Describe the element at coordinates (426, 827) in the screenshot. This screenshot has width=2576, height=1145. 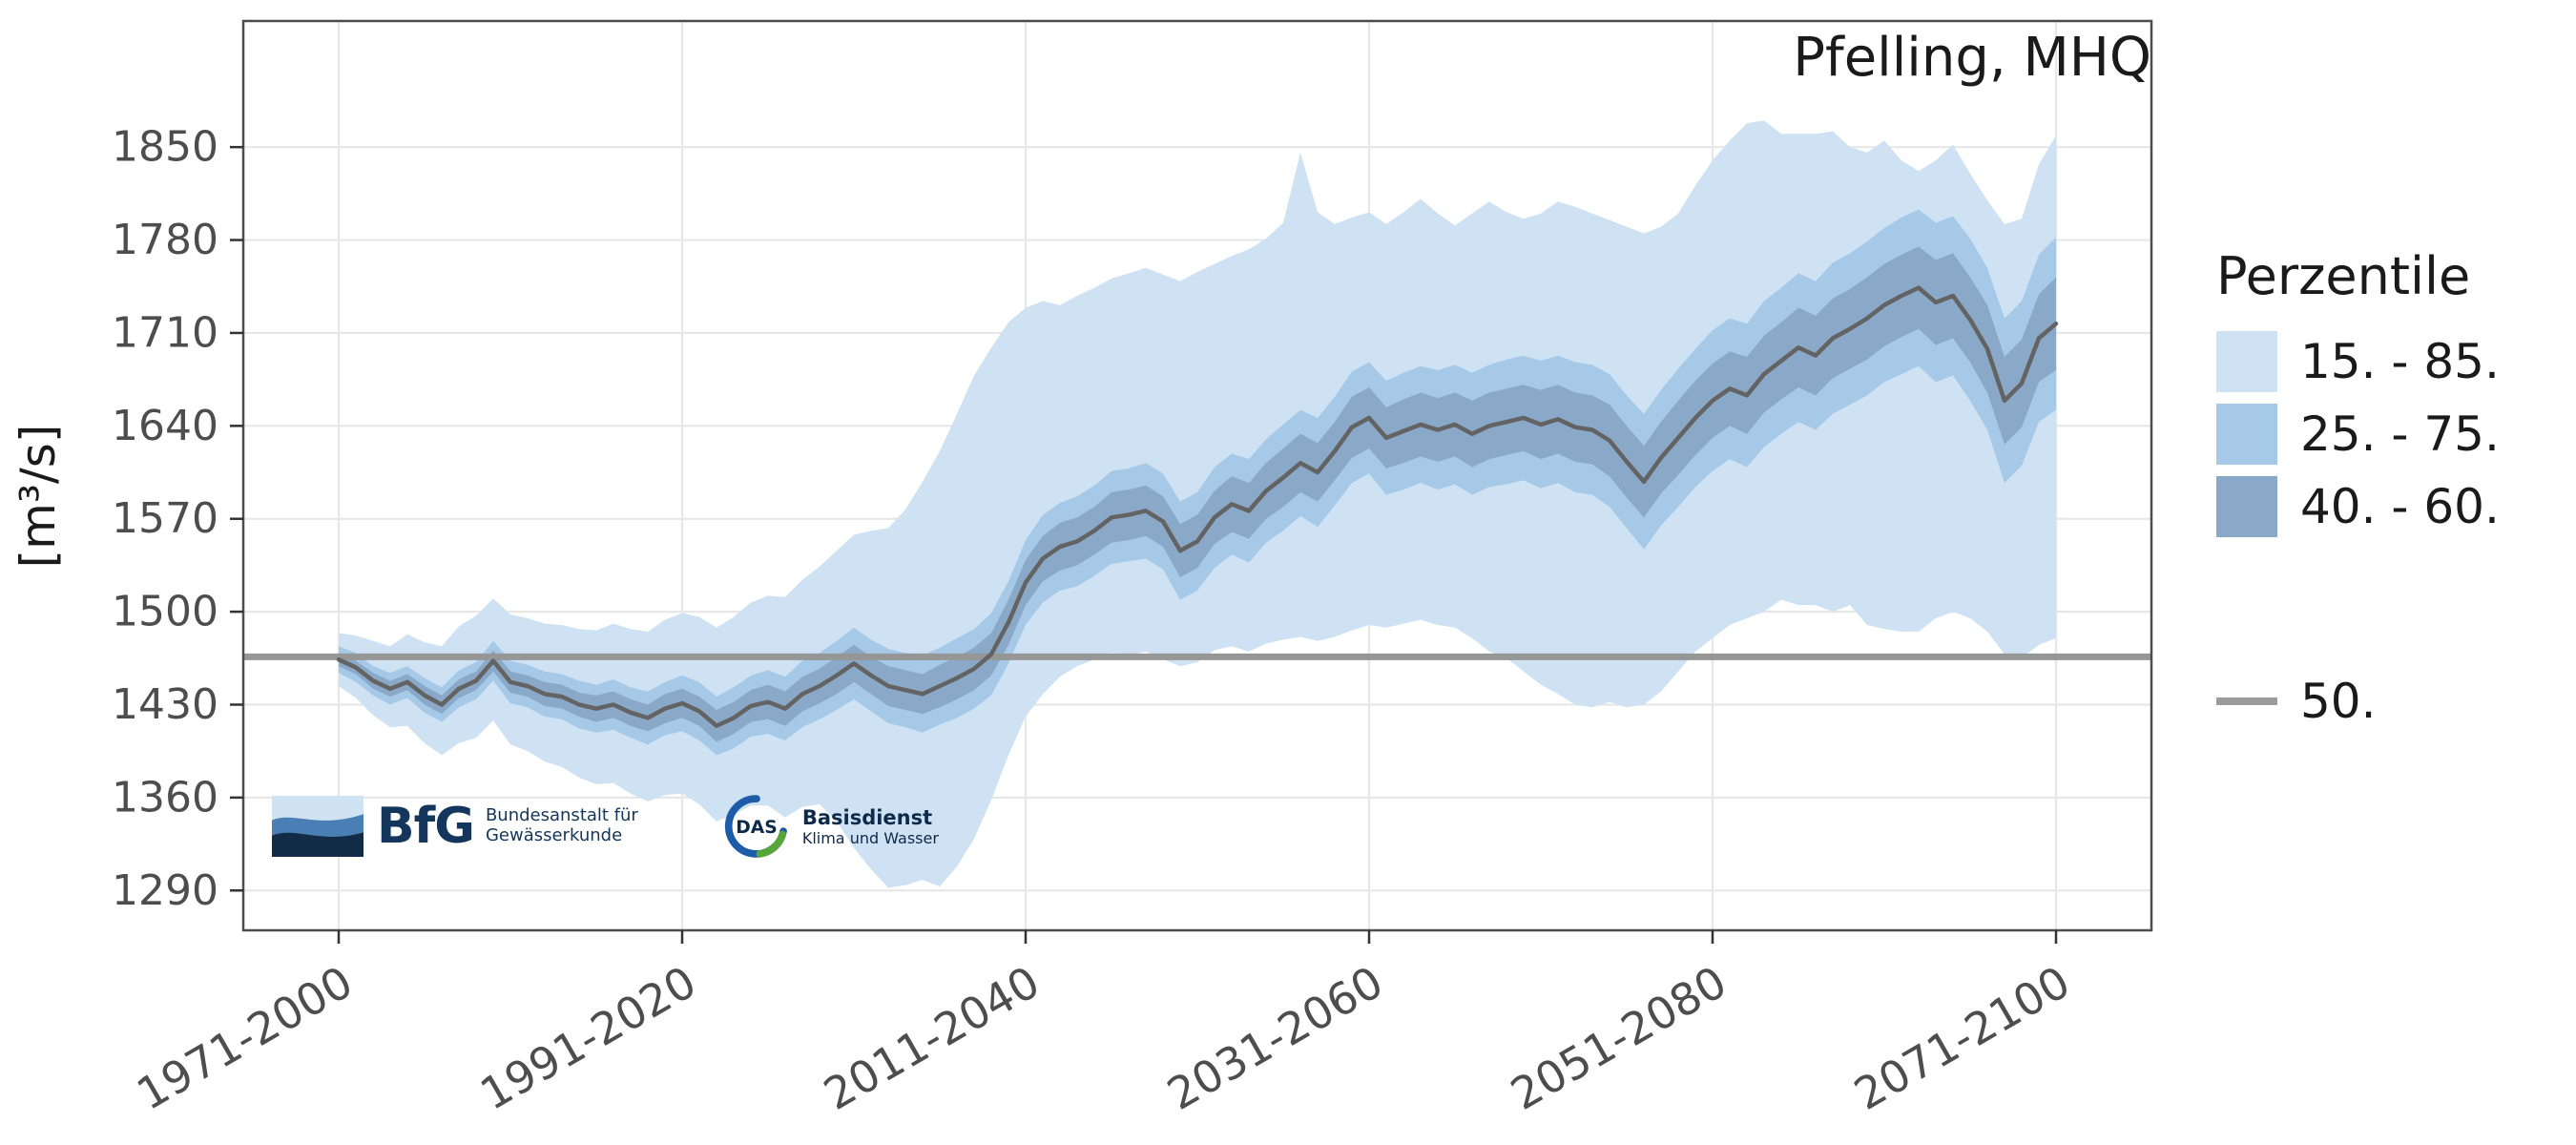
I see `bfg-logo-text: BfG` at that location.